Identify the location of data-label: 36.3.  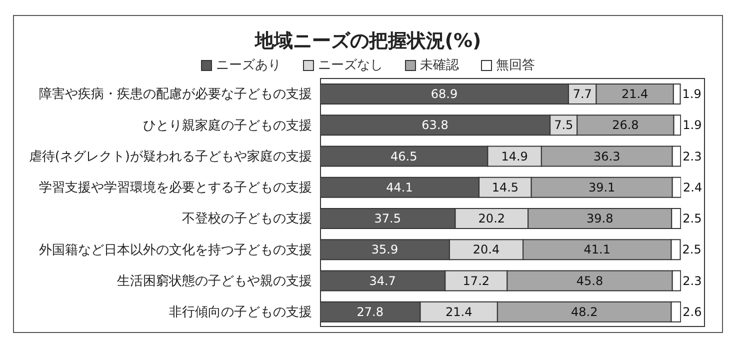
(607, 156).